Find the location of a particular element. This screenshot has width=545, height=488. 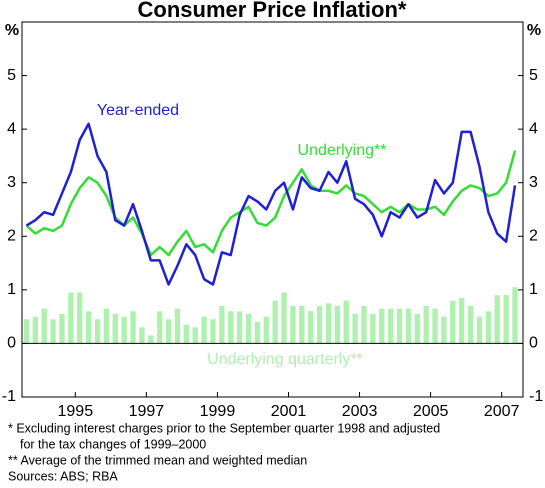

footnote: for the tax changes of 1999–2000 is located at coordinates (113, 444).